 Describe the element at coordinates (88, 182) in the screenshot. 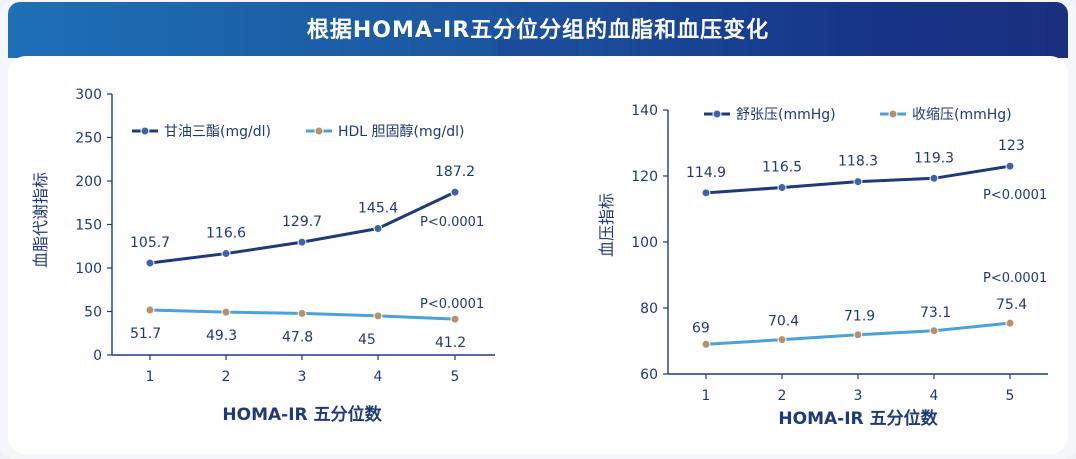

I see `y-tick-label: 200` at that location.